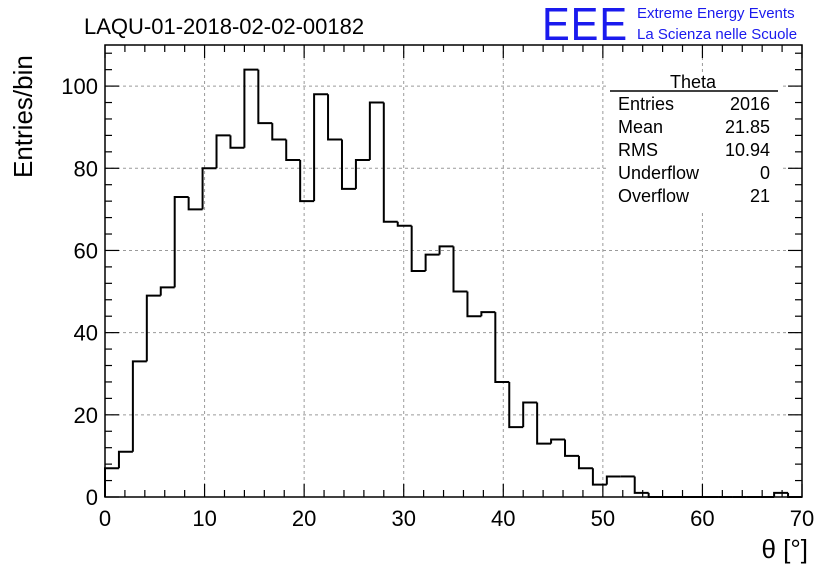  Describe the element at coordinates (403, 518) in the screenshot. I see `x-tick-label: 30` at that location.